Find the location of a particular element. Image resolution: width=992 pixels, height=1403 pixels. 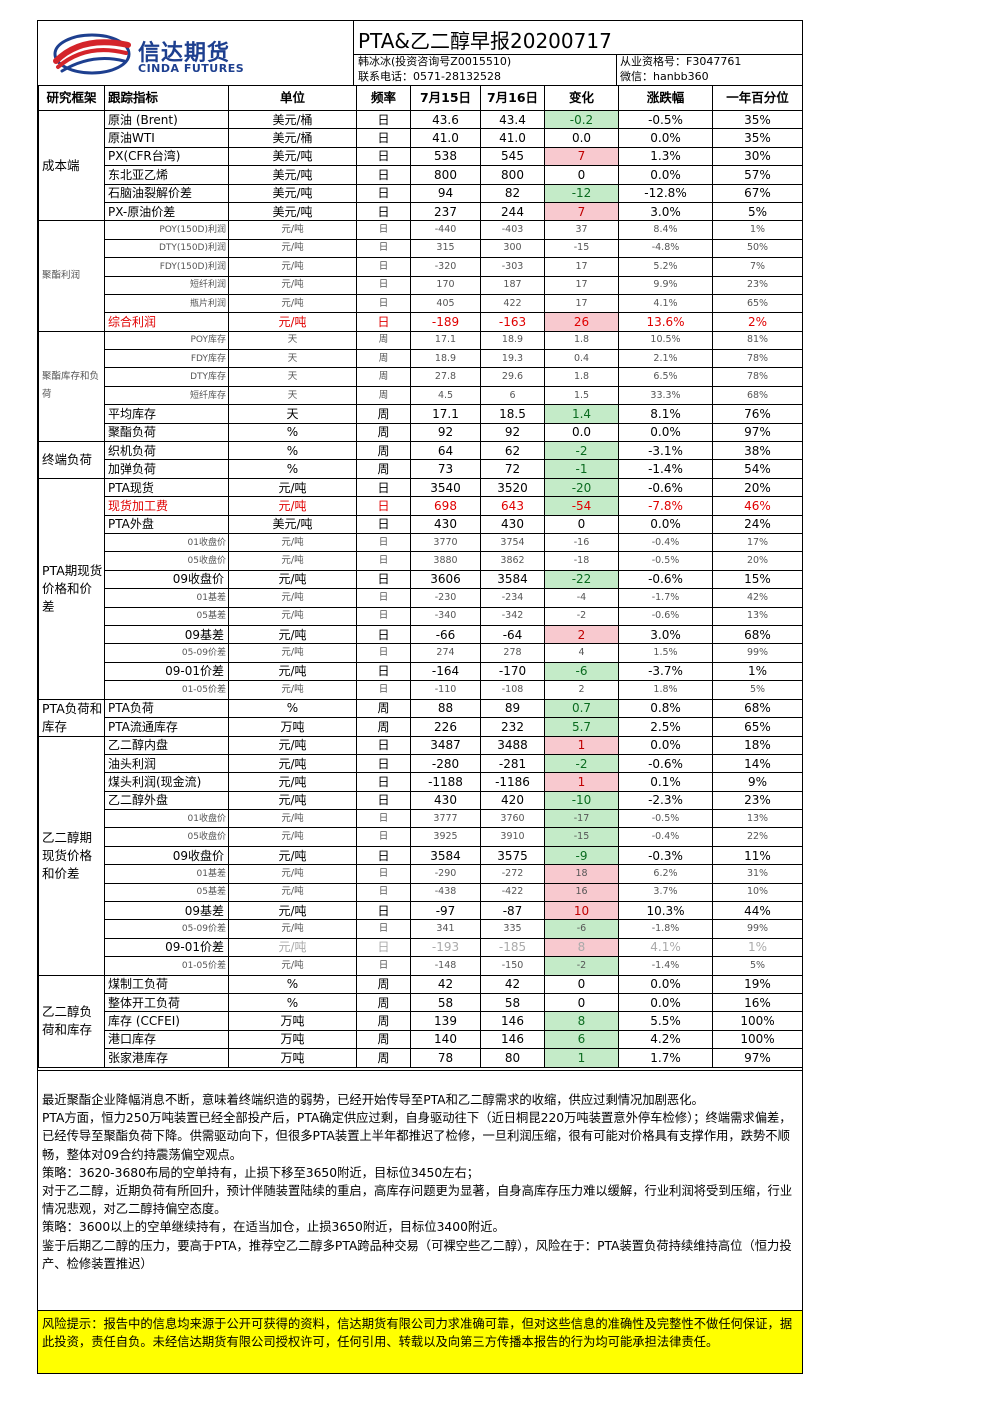

table-row: 01-05价差 元/吨日 -110 -108 2 1.8% 5% is located at coordinates (421, 690).